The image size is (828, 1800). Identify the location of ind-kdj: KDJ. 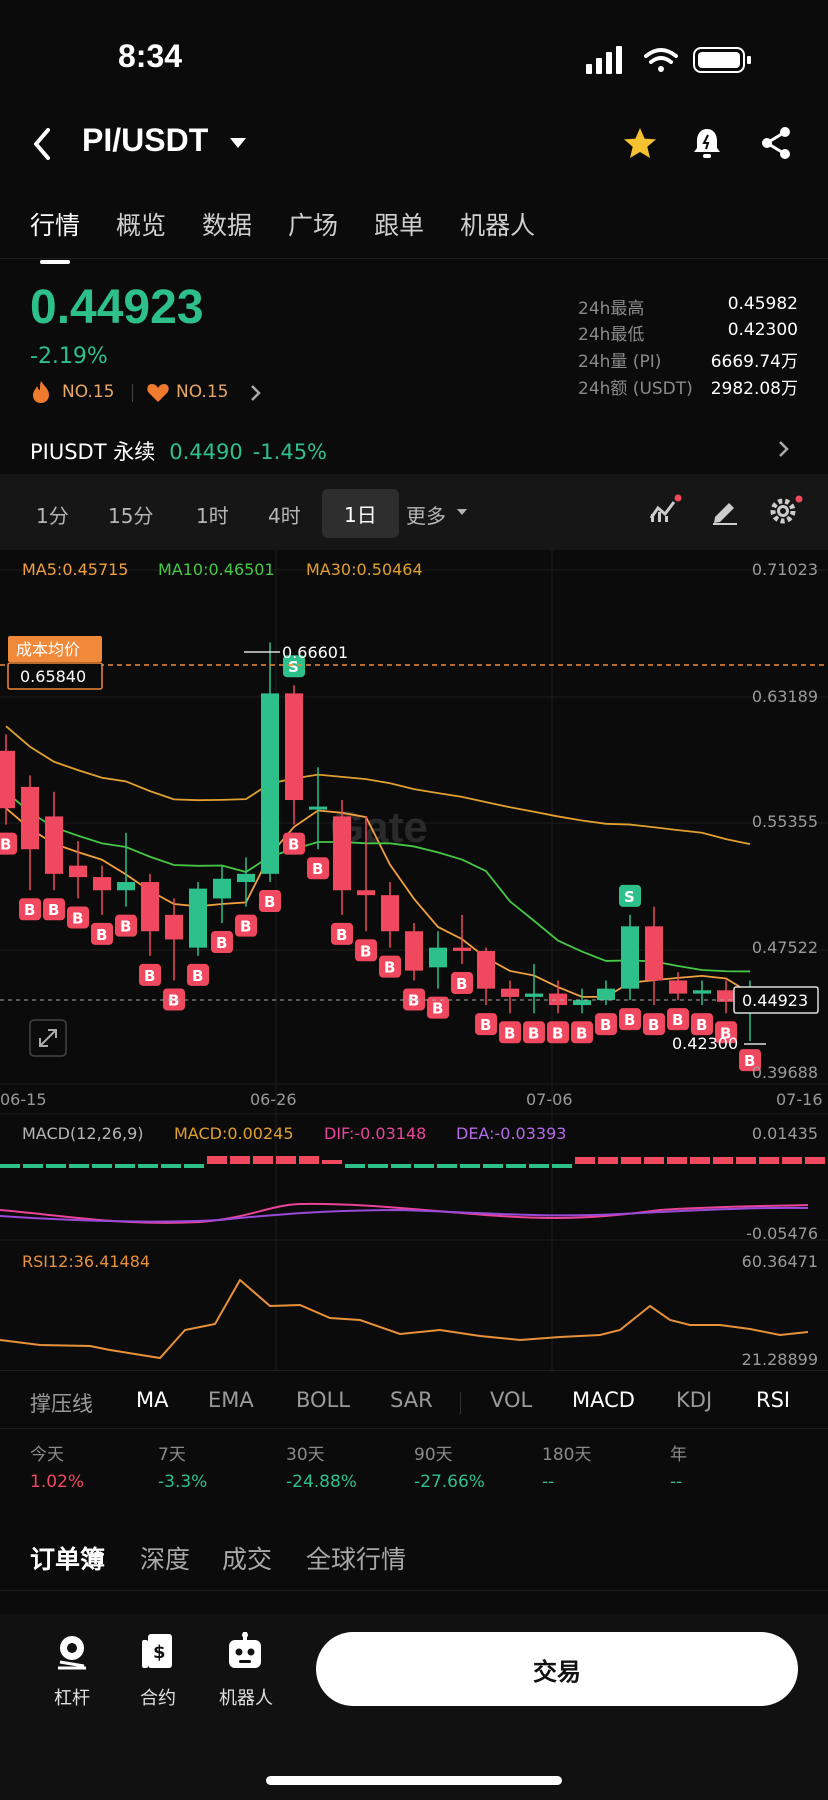
(694, 1400).